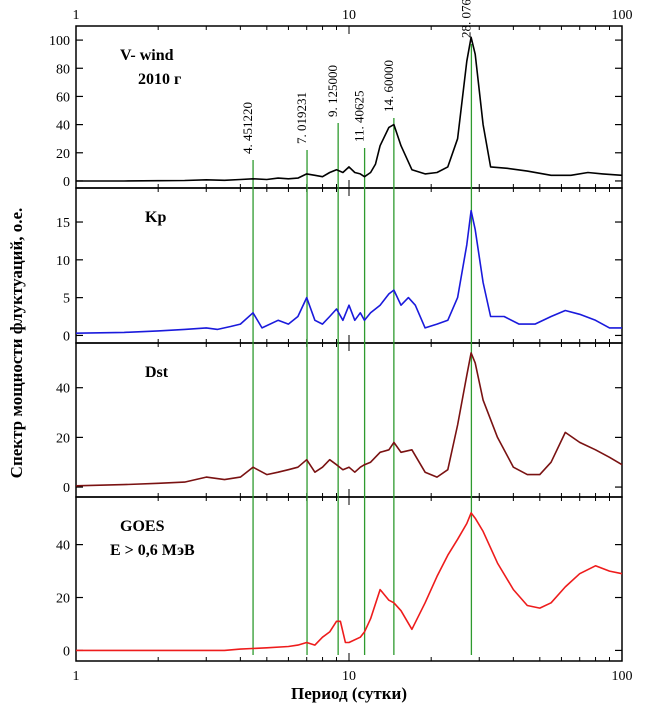  Describe the element at coordinates (155, 217) in the screenshot. I see `panel-label: Kp` at that location.